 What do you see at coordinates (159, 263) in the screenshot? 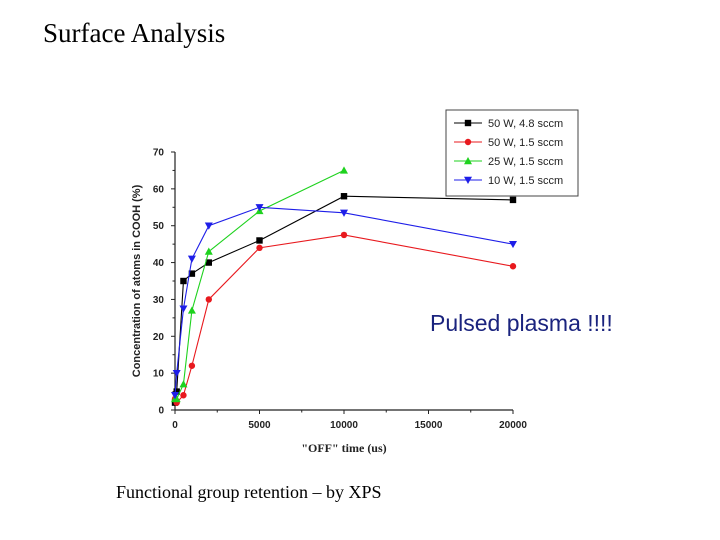
I see `y-tick-label: 40` at bounding box center [159, 263].